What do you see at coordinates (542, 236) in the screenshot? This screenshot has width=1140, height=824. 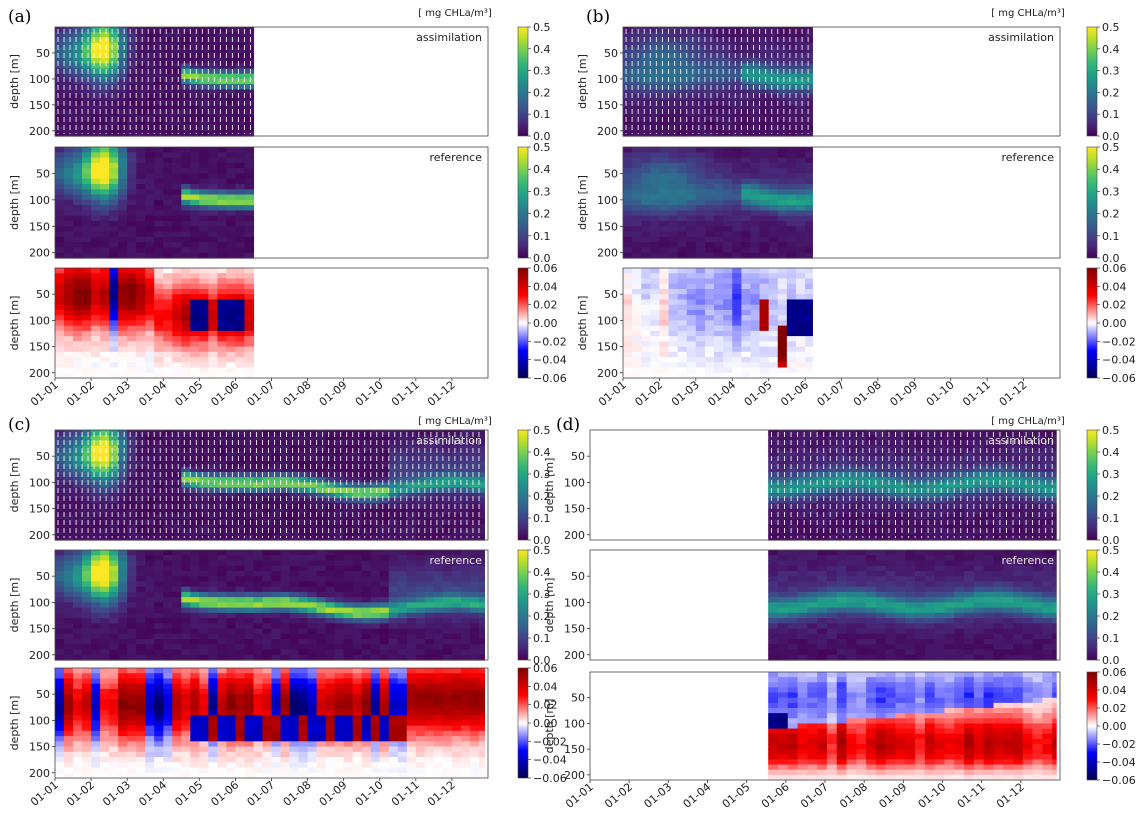 I see `colorbar-tick-label: 0.1` at bounding box center [542, 236].